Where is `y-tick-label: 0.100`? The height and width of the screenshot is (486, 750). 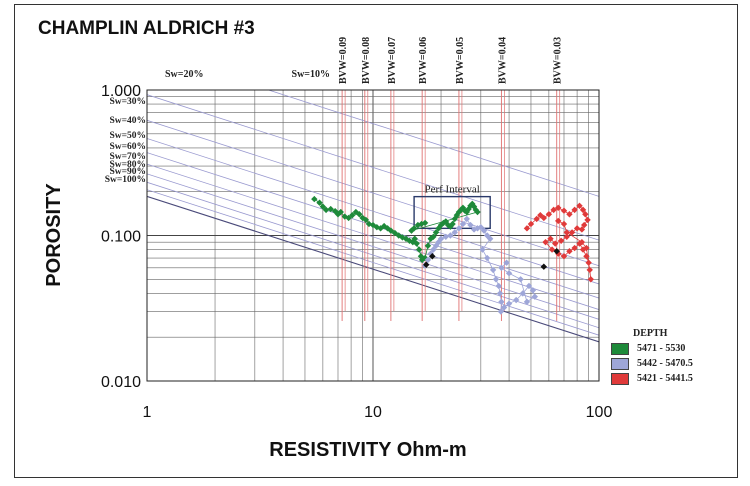 y-tick-label: 0.100 is located at coordinates (121, 237).